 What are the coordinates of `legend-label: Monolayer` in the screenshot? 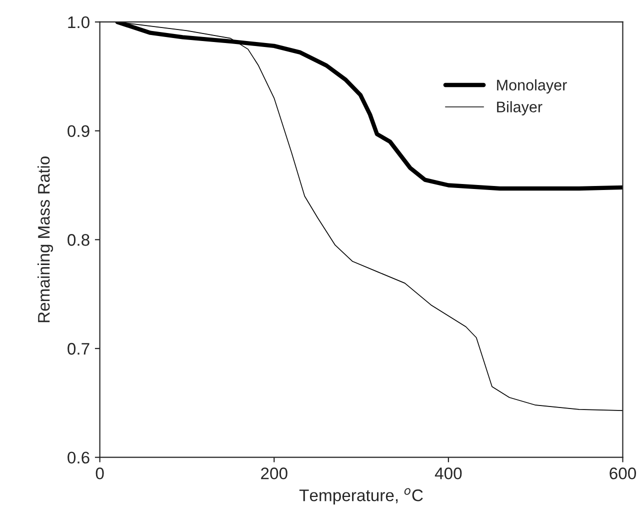 It's located at (532, 86).